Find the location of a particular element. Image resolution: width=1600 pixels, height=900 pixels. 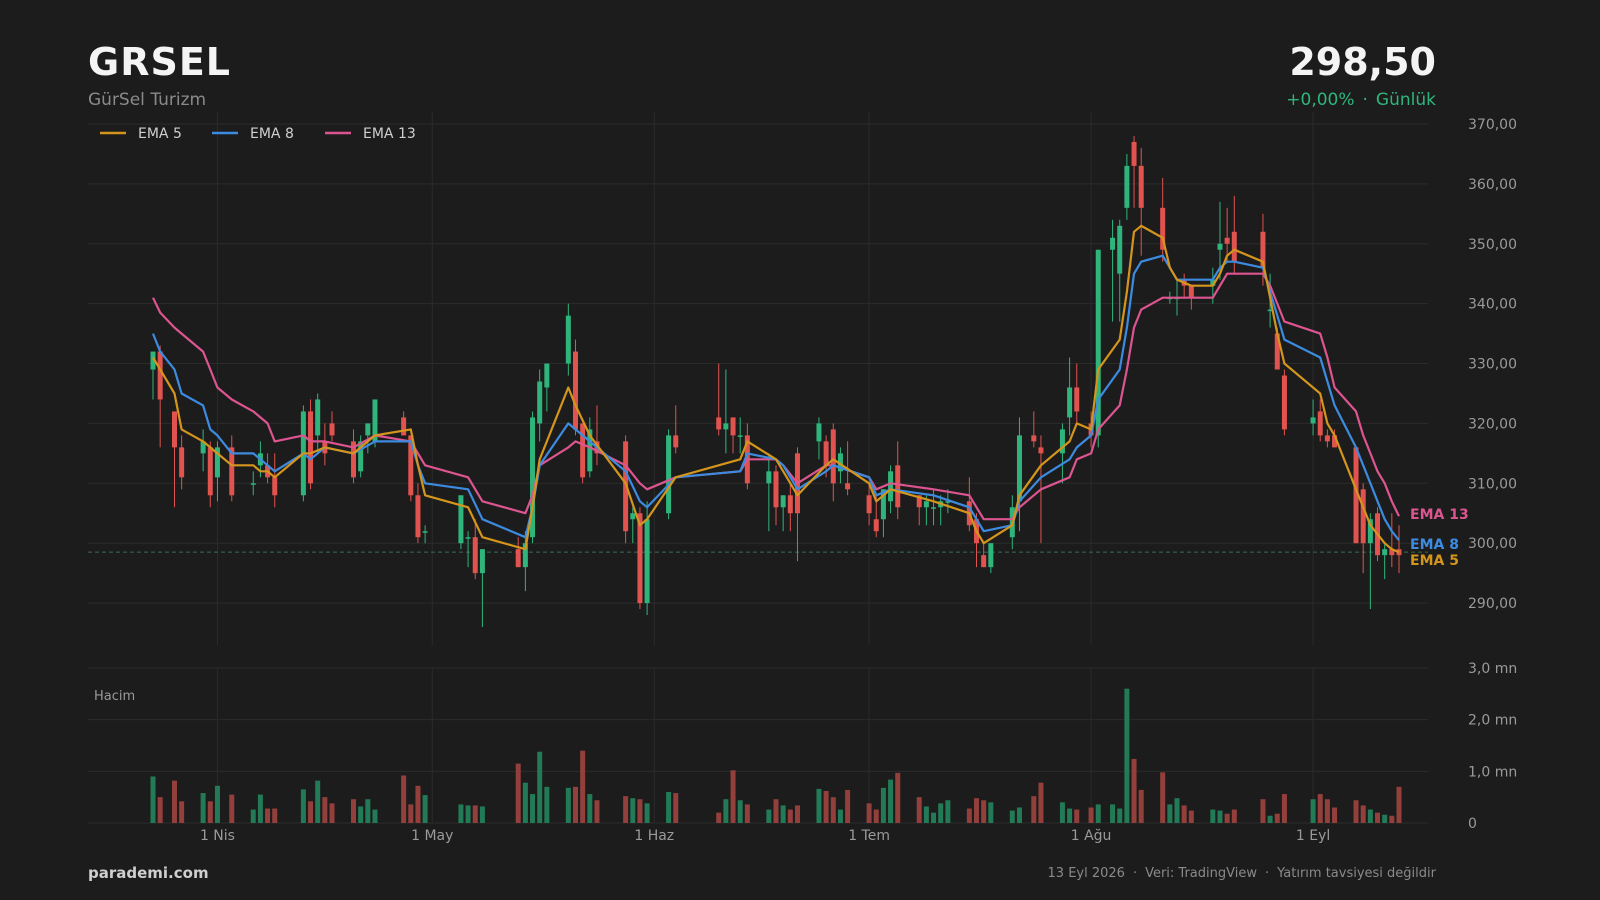

time-axis-tick: 1 Nis is located at coordinates (217, 836).